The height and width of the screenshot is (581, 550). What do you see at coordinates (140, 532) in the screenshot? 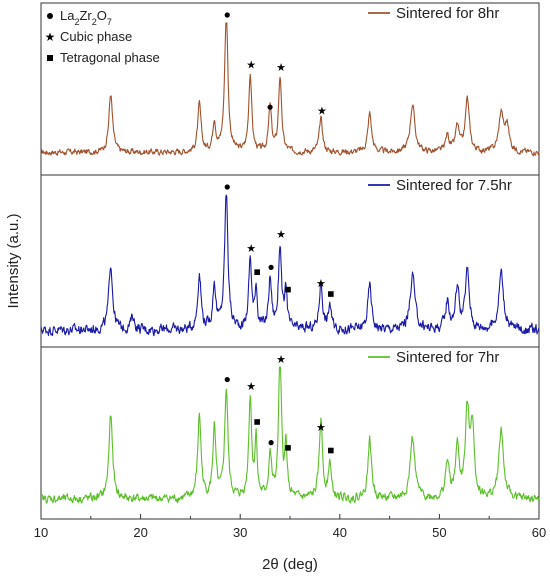
I see `x-tick-label-20: 20` at bounding box center [140, 532].